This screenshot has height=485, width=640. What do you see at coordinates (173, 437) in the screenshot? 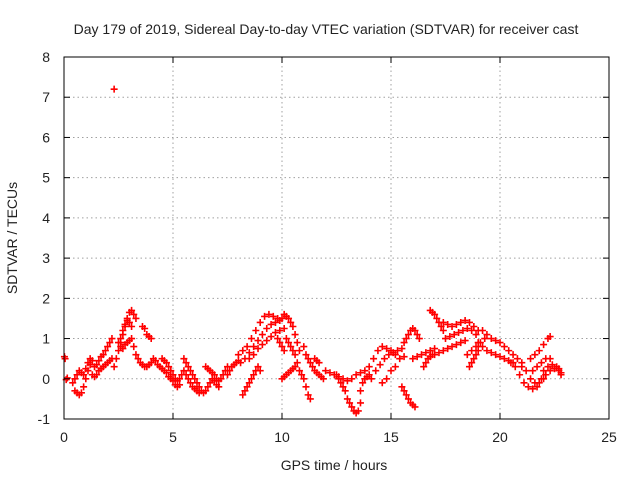
I see `x-tick-label: 5` at bounding box center [173, 437].